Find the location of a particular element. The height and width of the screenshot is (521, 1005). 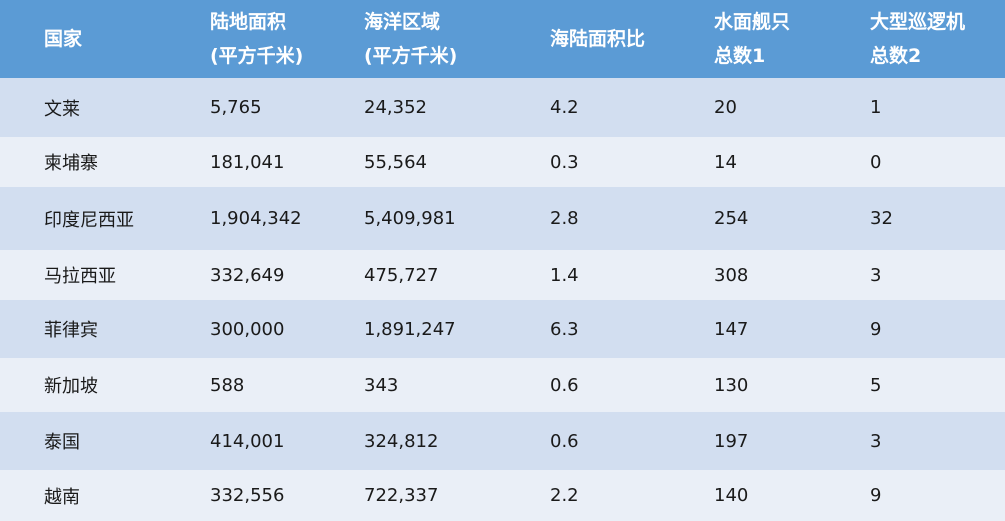

header-sea-area-line1: 海洋区域 is located at coordinates (410, 22).